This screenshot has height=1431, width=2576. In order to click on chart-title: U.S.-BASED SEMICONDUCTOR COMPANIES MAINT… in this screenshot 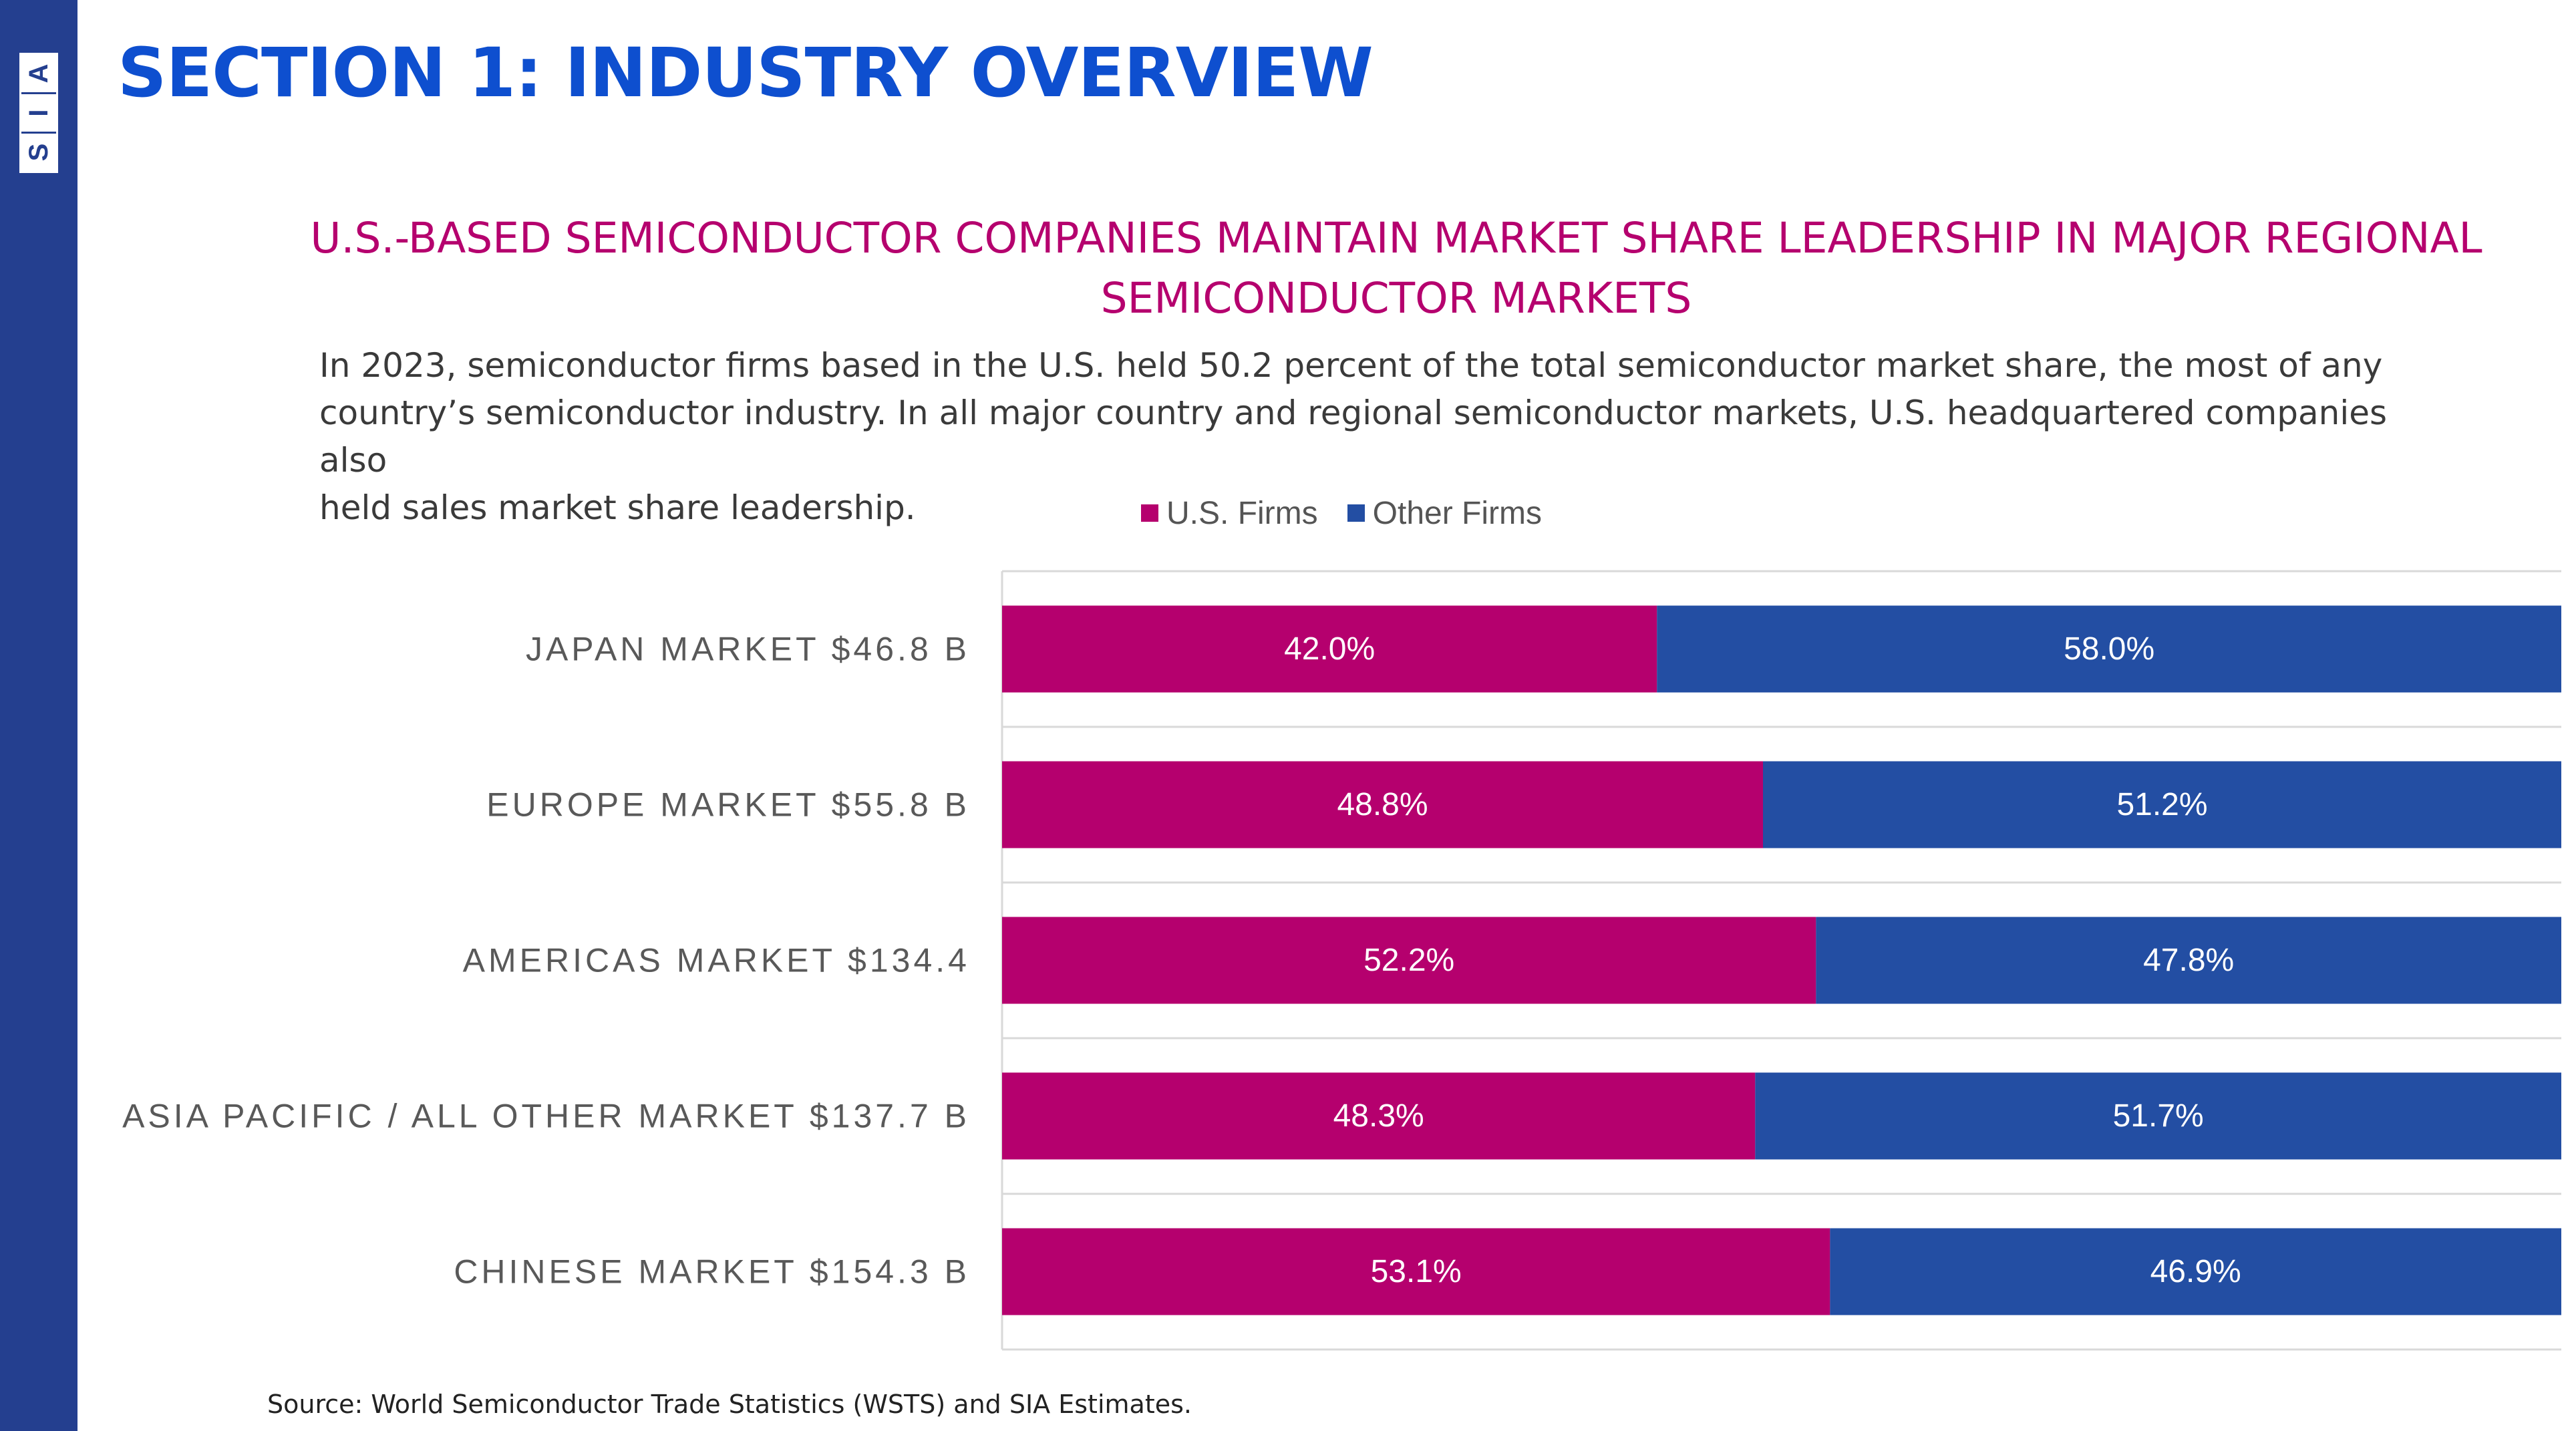, I will do `click(1396, 268)`.